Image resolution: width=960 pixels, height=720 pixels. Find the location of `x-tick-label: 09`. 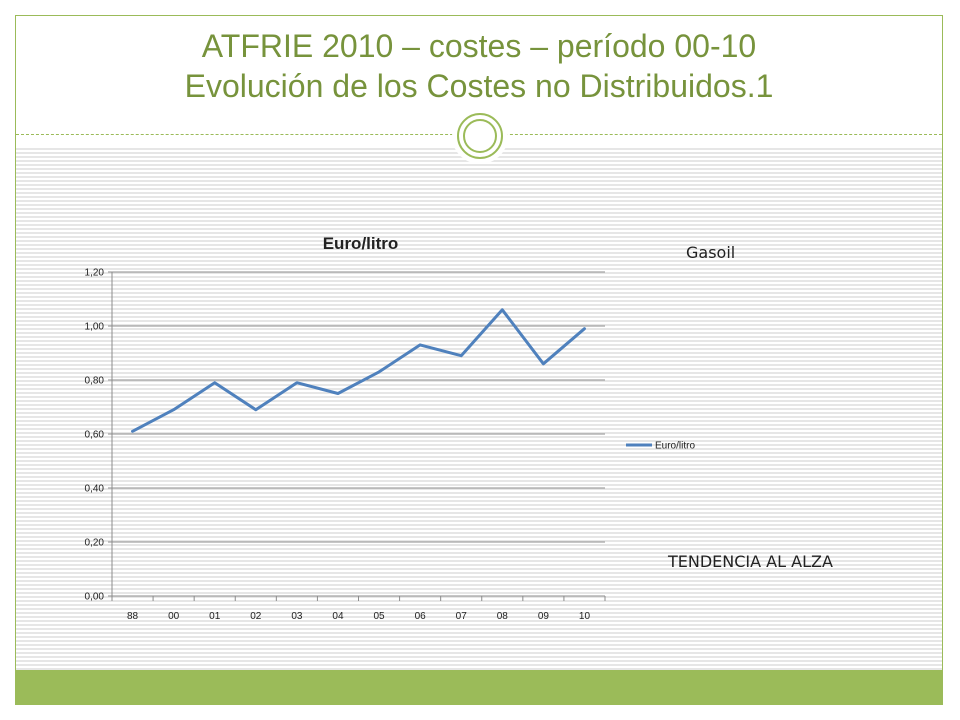

x-tick-label: 09 is located at coordinates (544, 616).